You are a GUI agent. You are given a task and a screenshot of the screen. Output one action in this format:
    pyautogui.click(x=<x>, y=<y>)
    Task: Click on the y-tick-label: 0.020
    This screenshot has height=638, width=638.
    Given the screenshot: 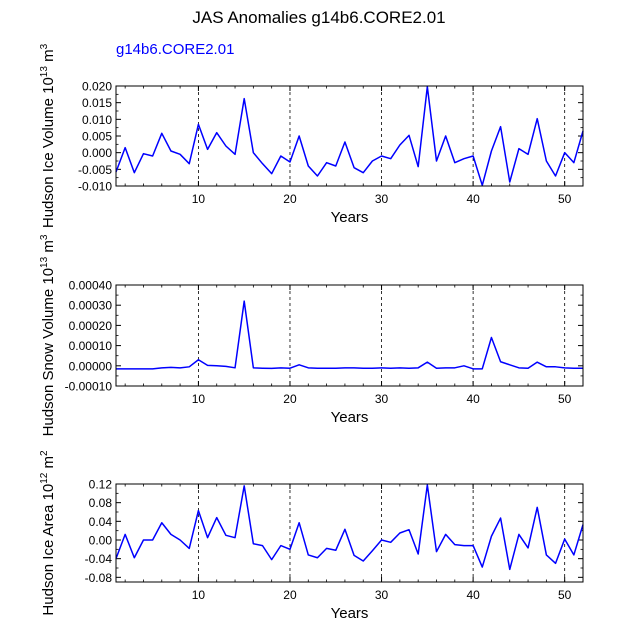 What is the action you would take?
    pyautogui.click(x=97, y=87)
    